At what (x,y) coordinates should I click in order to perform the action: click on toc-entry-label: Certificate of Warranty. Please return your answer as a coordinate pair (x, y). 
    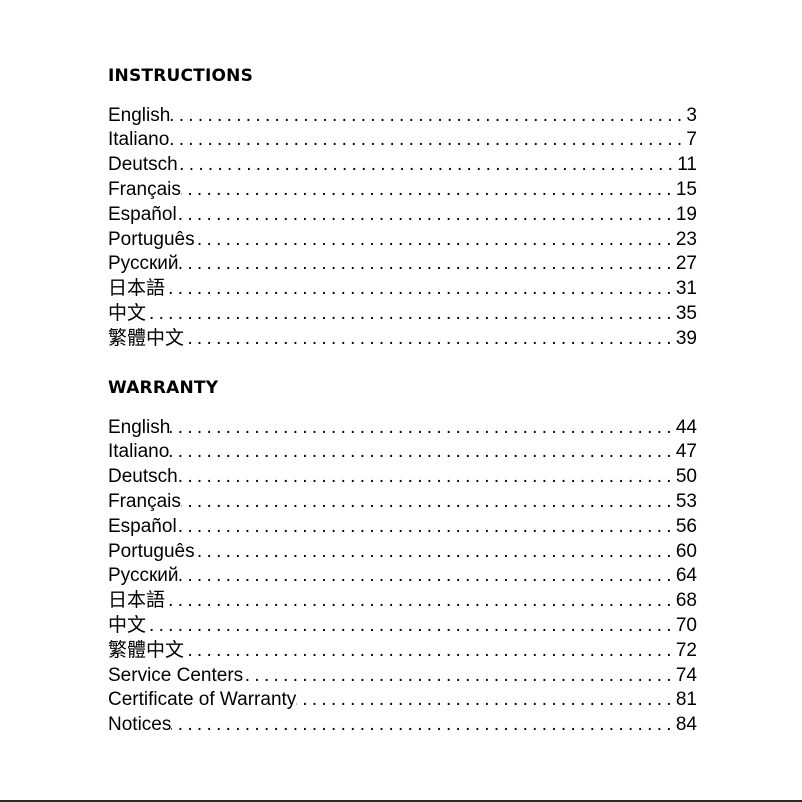
    Looking at the image, I should click on (202, 700).